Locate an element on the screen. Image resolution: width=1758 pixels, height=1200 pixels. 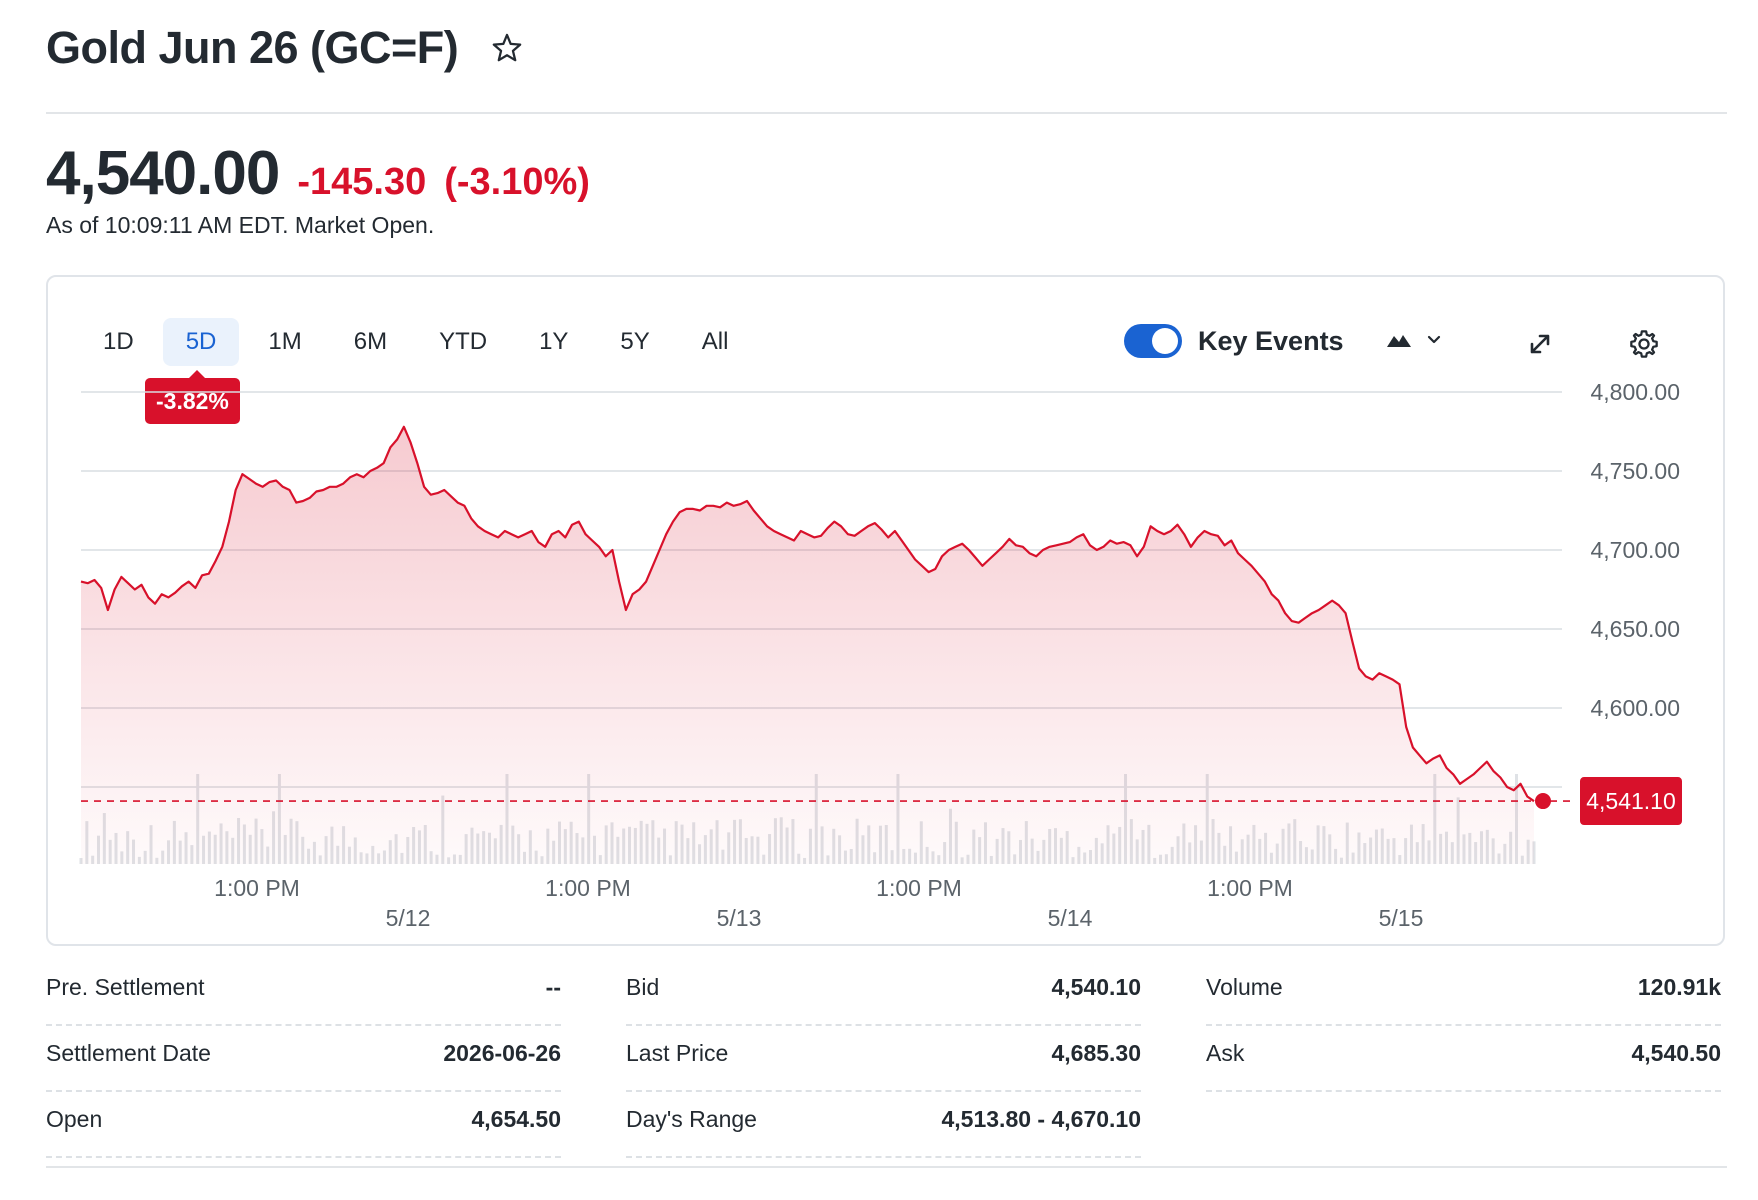
stat-value: 4,685.30 is located at coordinates (1096, 1053).